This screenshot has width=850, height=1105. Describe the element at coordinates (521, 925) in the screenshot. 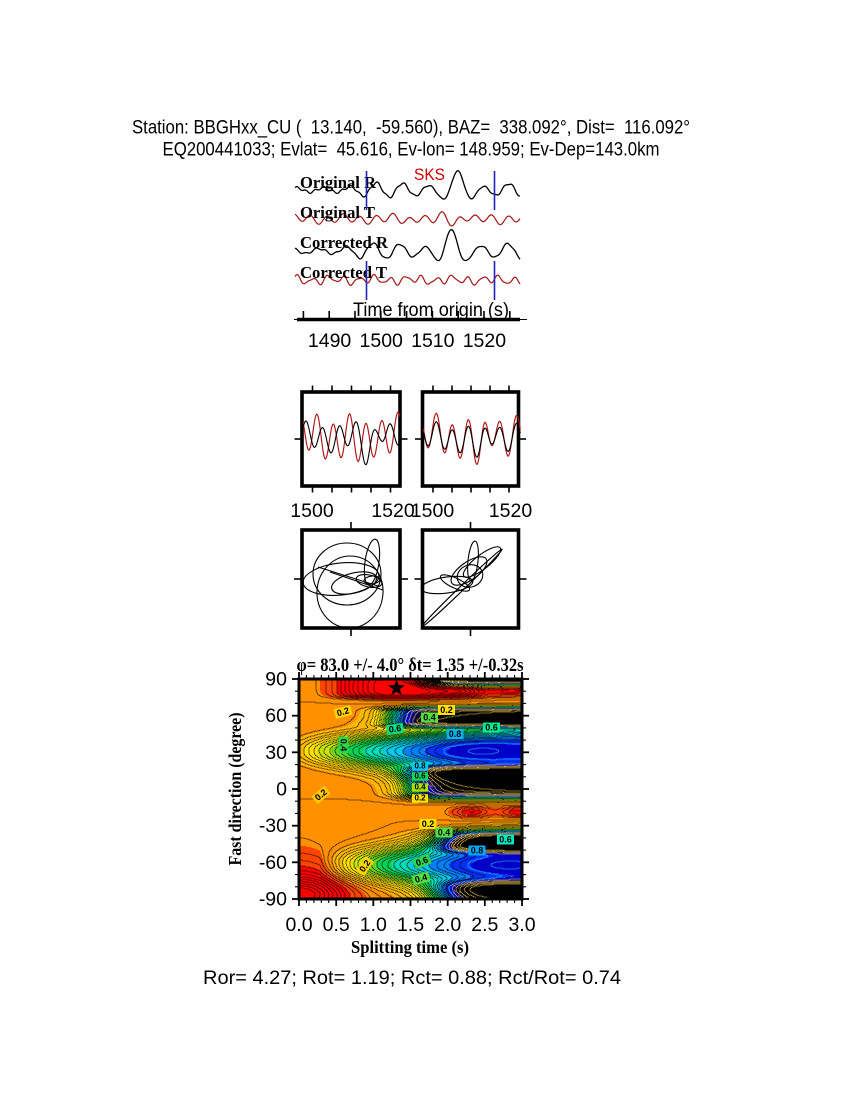

I see `svg-text: 3.0` at that location.